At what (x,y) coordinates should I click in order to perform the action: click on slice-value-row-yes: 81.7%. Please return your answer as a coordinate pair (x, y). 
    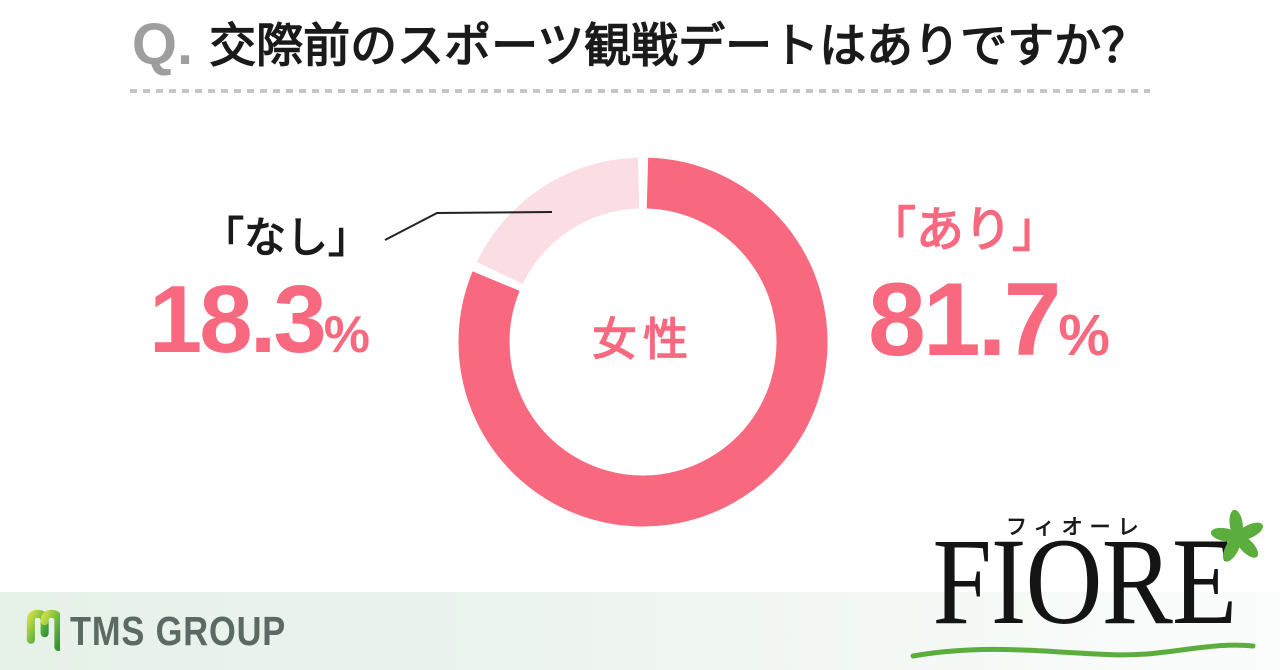
    Looking at the image, I should click on (989, 320).